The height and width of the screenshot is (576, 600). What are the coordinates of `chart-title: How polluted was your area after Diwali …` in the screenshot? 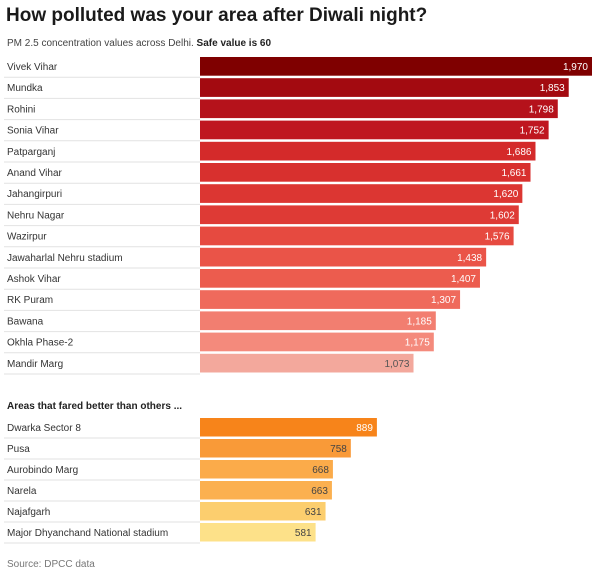 It's located at (217, 15).